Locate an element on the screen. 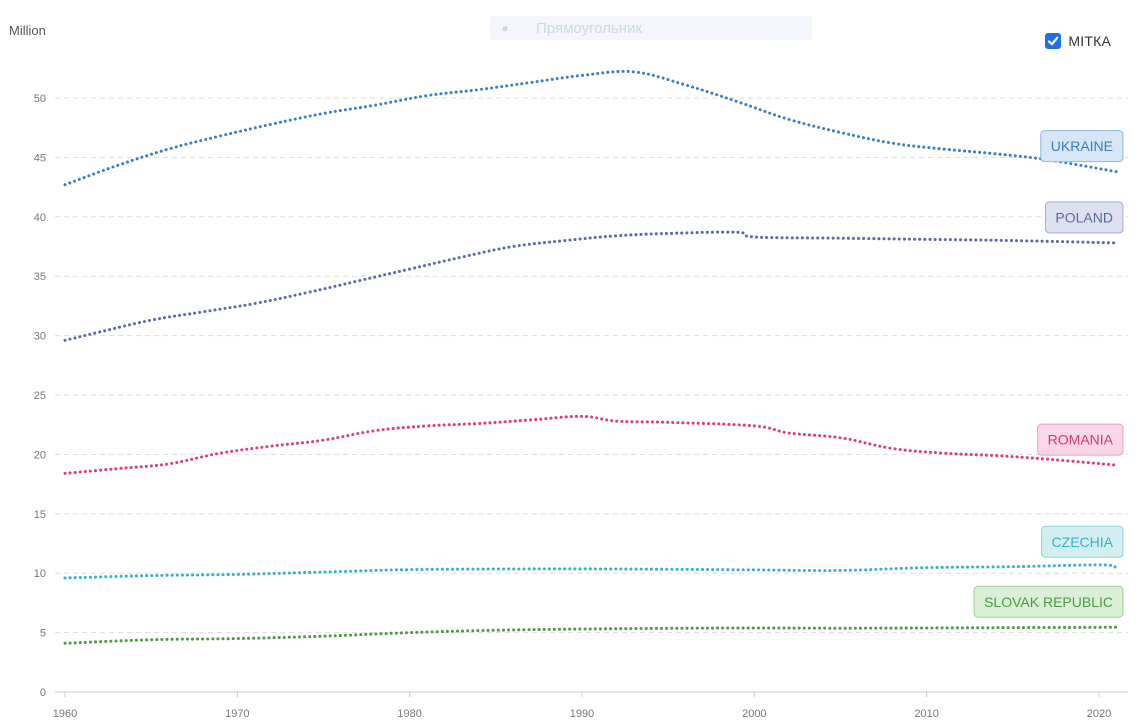 This screenshot has width=1141, height=722. label-toggle: МІТКА is located at coordinates (1078, 41).